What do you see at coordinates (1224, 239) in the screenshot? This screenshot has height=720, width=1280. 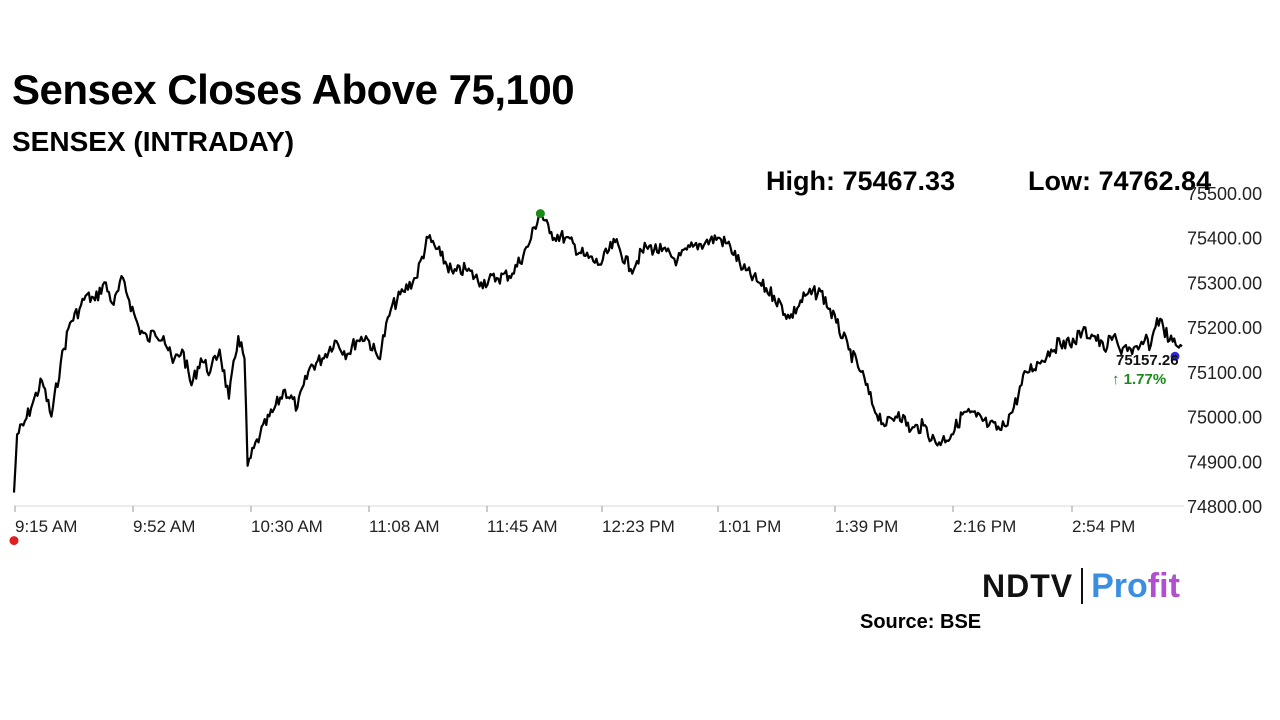 I see `y-tick-label: 75400.00` at bounding box center [1224, 239].